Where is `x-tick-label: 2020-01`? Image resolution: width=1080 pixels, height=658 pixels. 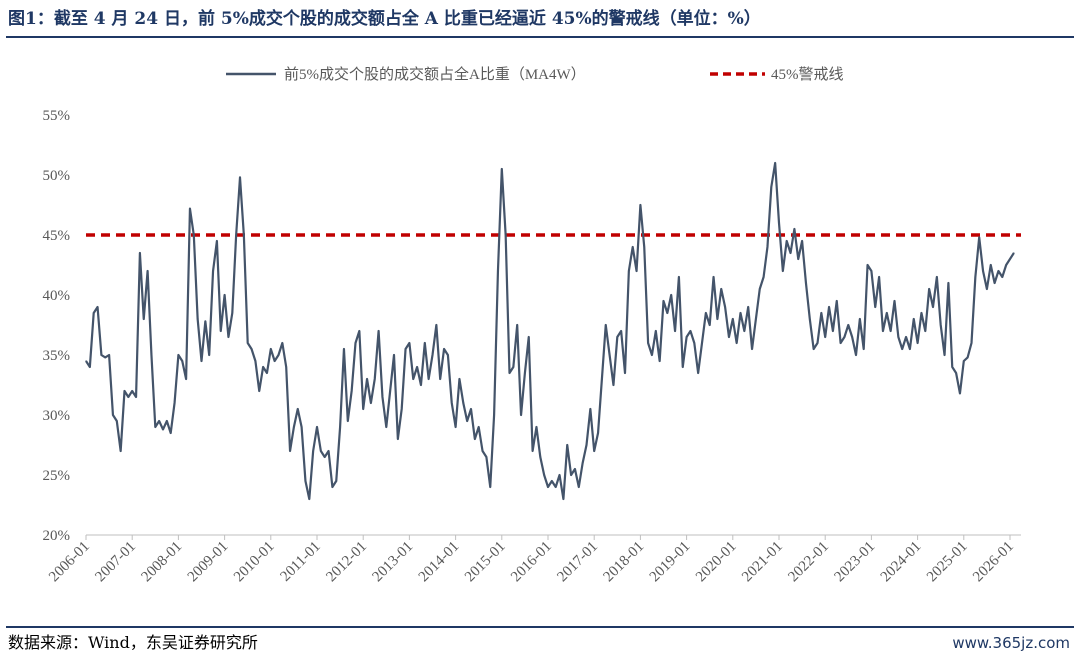 x-tick-label: 2020-01 is located at coordinates (716, 562).